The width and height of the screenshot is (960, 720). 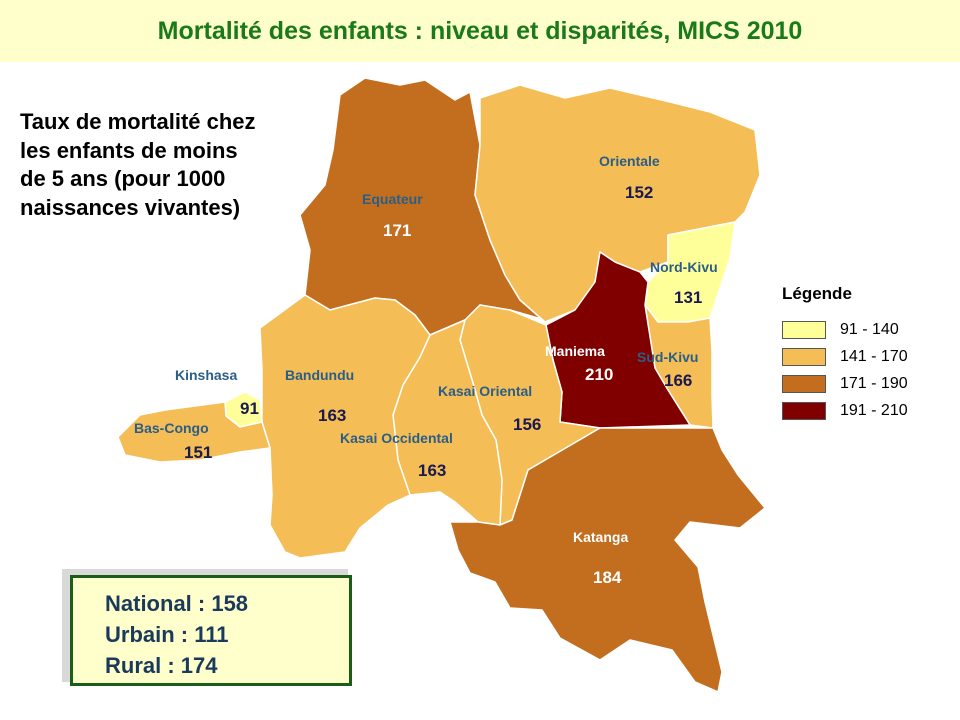 What do you see at coordinates (688, 297) in the screenshot?
I see `label-nord-kivu-value: 131` at bounding box center [688, 297].